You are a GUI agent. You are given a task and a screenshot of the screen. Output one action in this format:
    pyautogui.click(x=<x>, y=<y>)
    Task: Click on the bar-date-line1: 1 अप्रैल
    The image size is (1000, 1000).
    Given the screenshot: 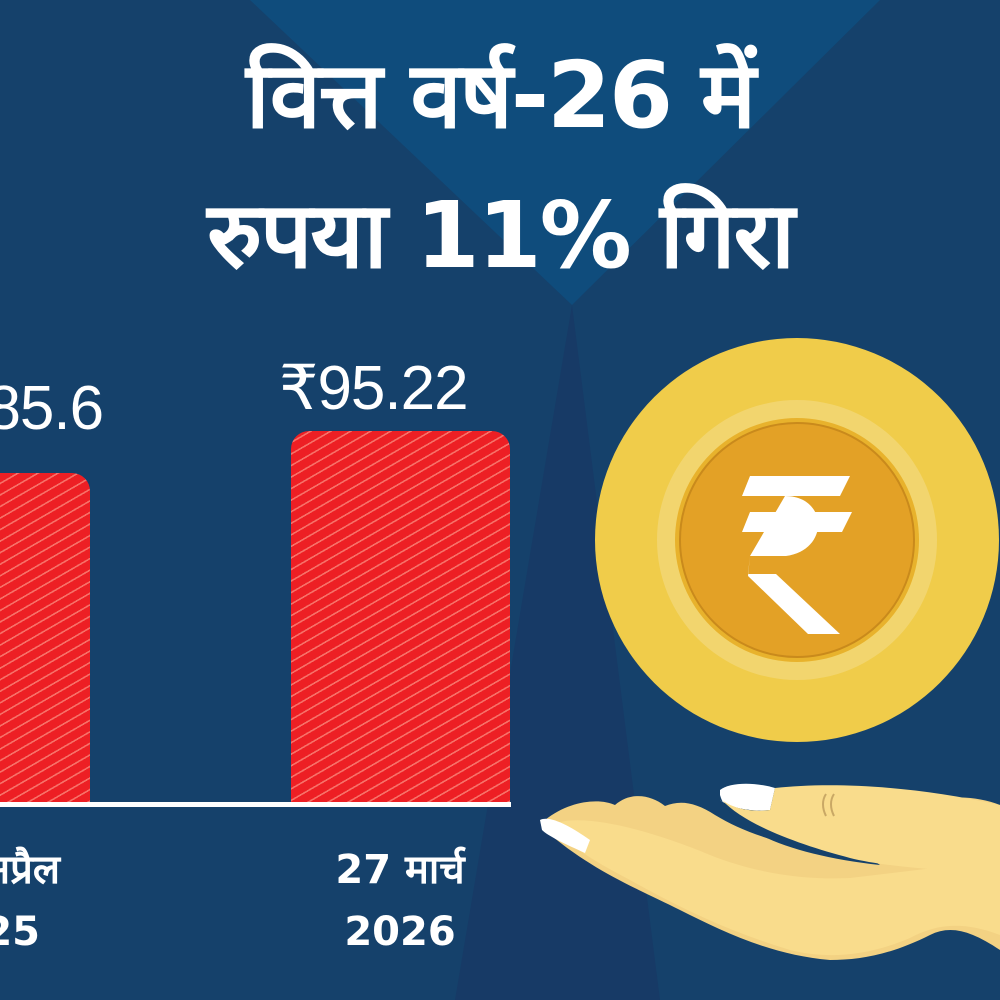 What is the action you would take?
    pyautogui.click(x=30, y=870)
    